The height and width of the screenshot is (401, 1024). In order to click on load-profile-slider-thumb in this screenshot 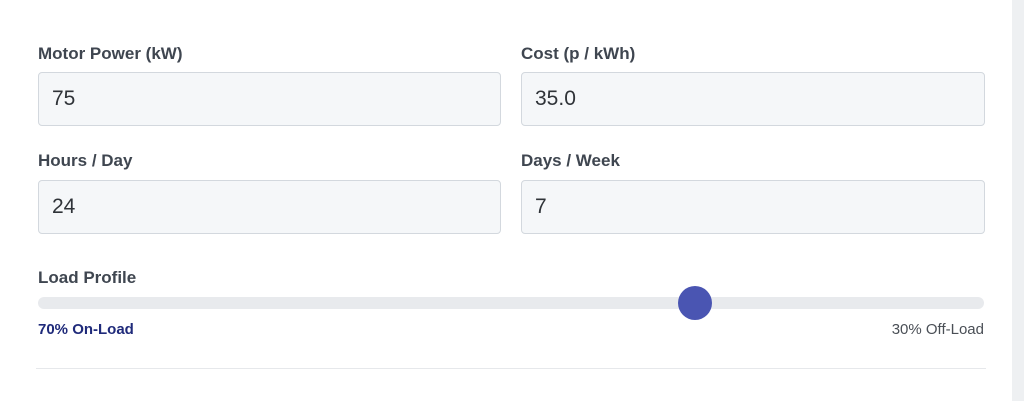, I will do `click(695, 303)`.